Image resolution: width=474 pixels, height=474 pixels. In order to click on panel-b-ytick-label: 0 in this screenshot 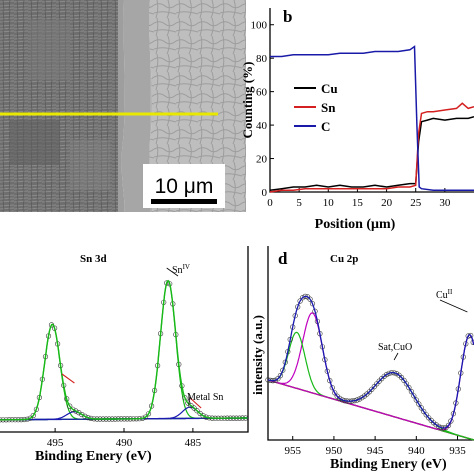, I will do `click(265, 193)`.